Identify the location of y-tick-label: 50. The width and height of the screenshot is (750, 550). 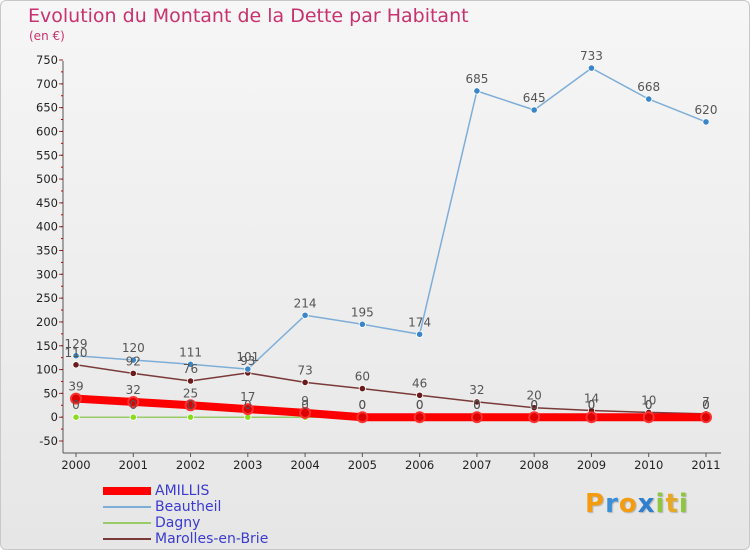
(50, 393).